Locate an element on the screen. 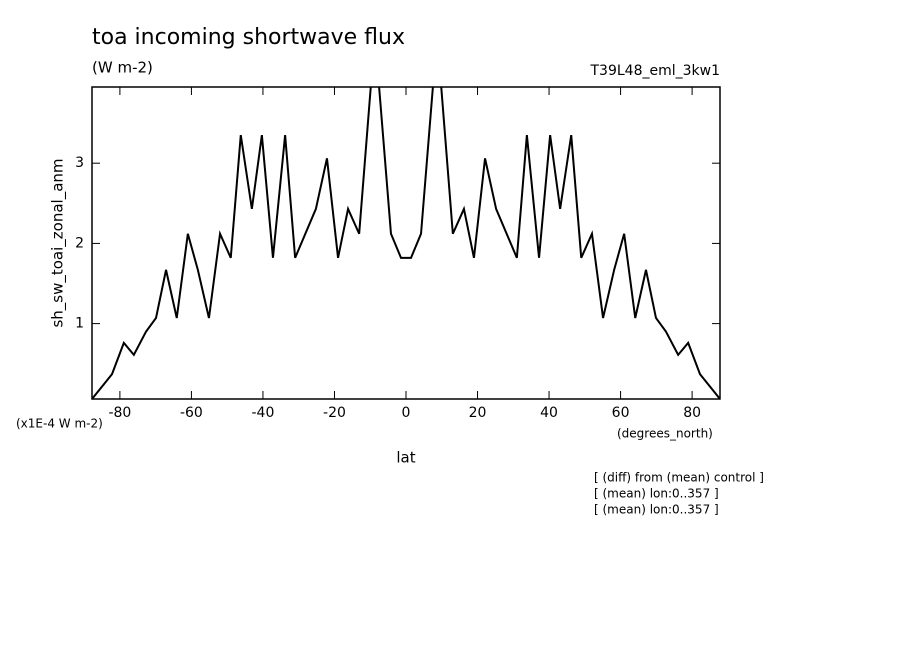 The image size is (904, 654). experiment: T39L48_eml_3kw1 is located at coordinates (655, 71).